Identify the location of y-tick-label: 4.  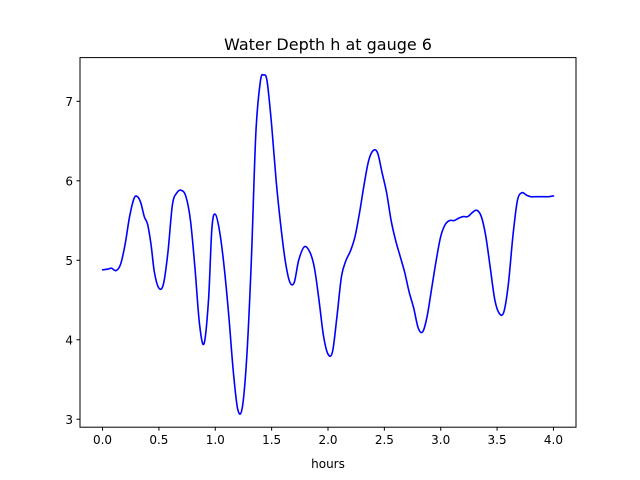
(69, 340).